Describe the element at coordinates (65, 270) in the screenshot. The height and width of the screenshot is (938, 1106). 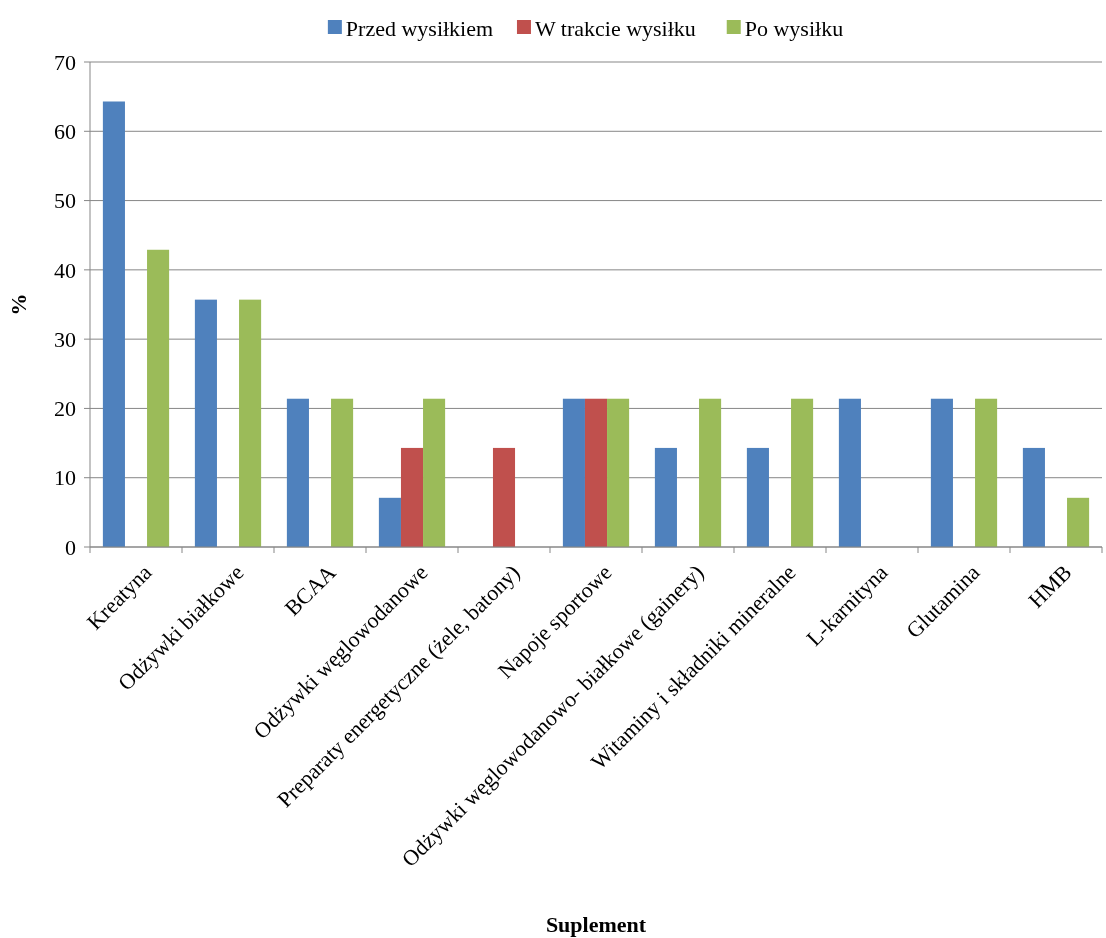
I see `y-tick-label: 40` at that location.